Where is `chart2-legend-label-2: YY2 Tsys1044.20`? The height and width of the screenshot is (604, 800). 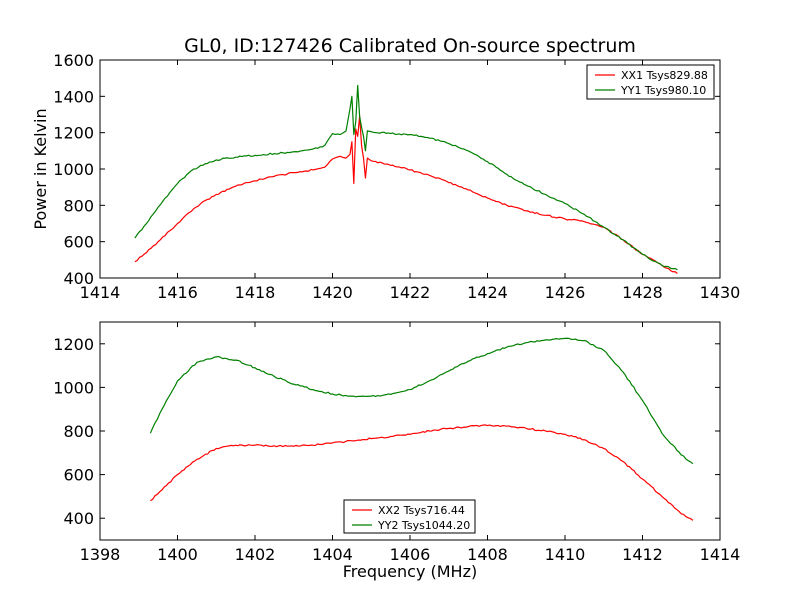
chart2-legend-label-2: YY2 Tsys1044.20 is located at coordinates (423, 525).